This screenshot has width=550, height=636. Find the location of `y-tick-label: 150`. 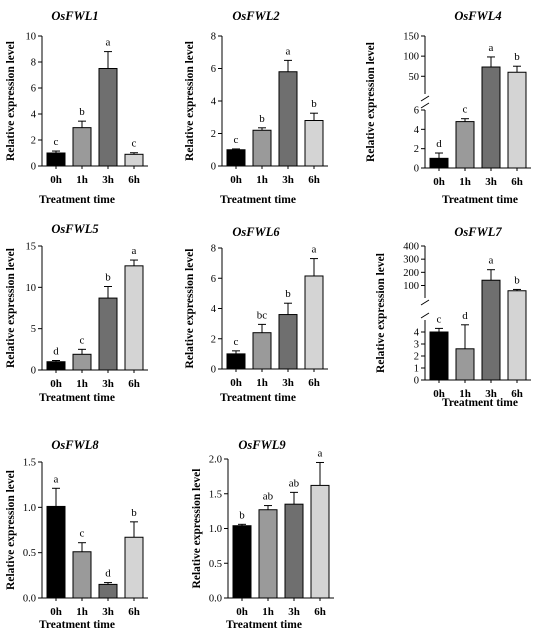

y-tick-label: 150 is located at coordinates (411, 37).